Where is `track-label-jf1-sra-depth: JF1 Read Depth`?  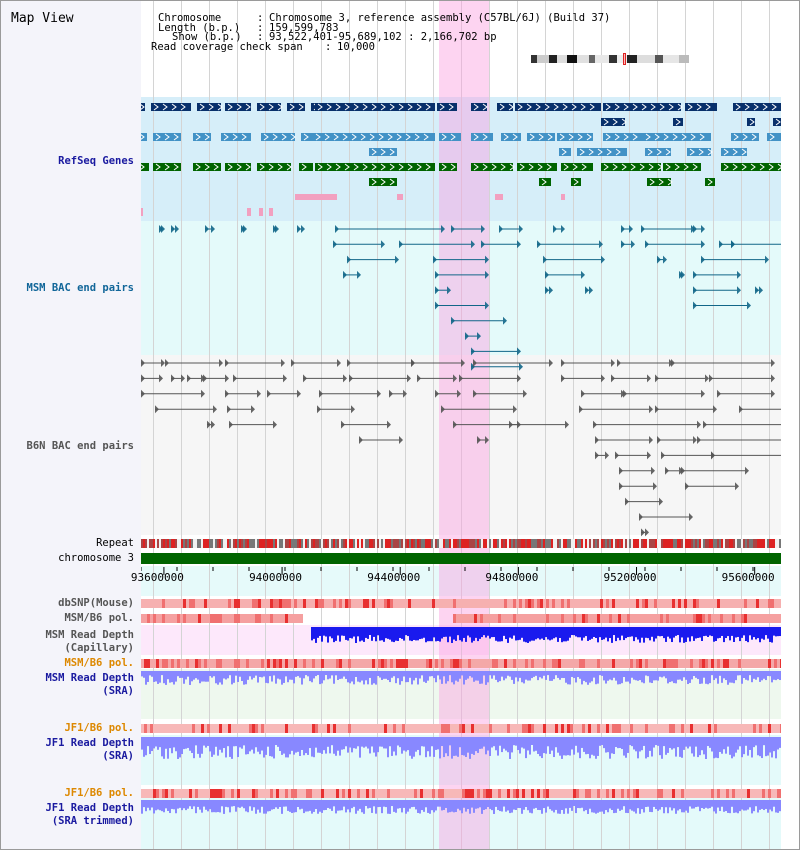 track-label-jf1-sra-depth: JF1 Read Depth is located at coordinates (89, 743).